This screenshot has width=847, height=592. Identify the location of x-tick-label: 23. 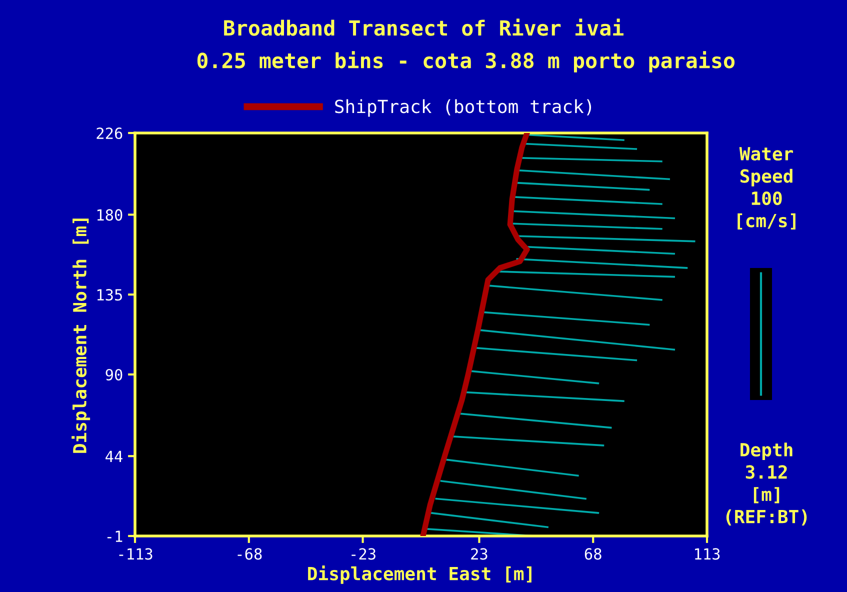
(479, 554).